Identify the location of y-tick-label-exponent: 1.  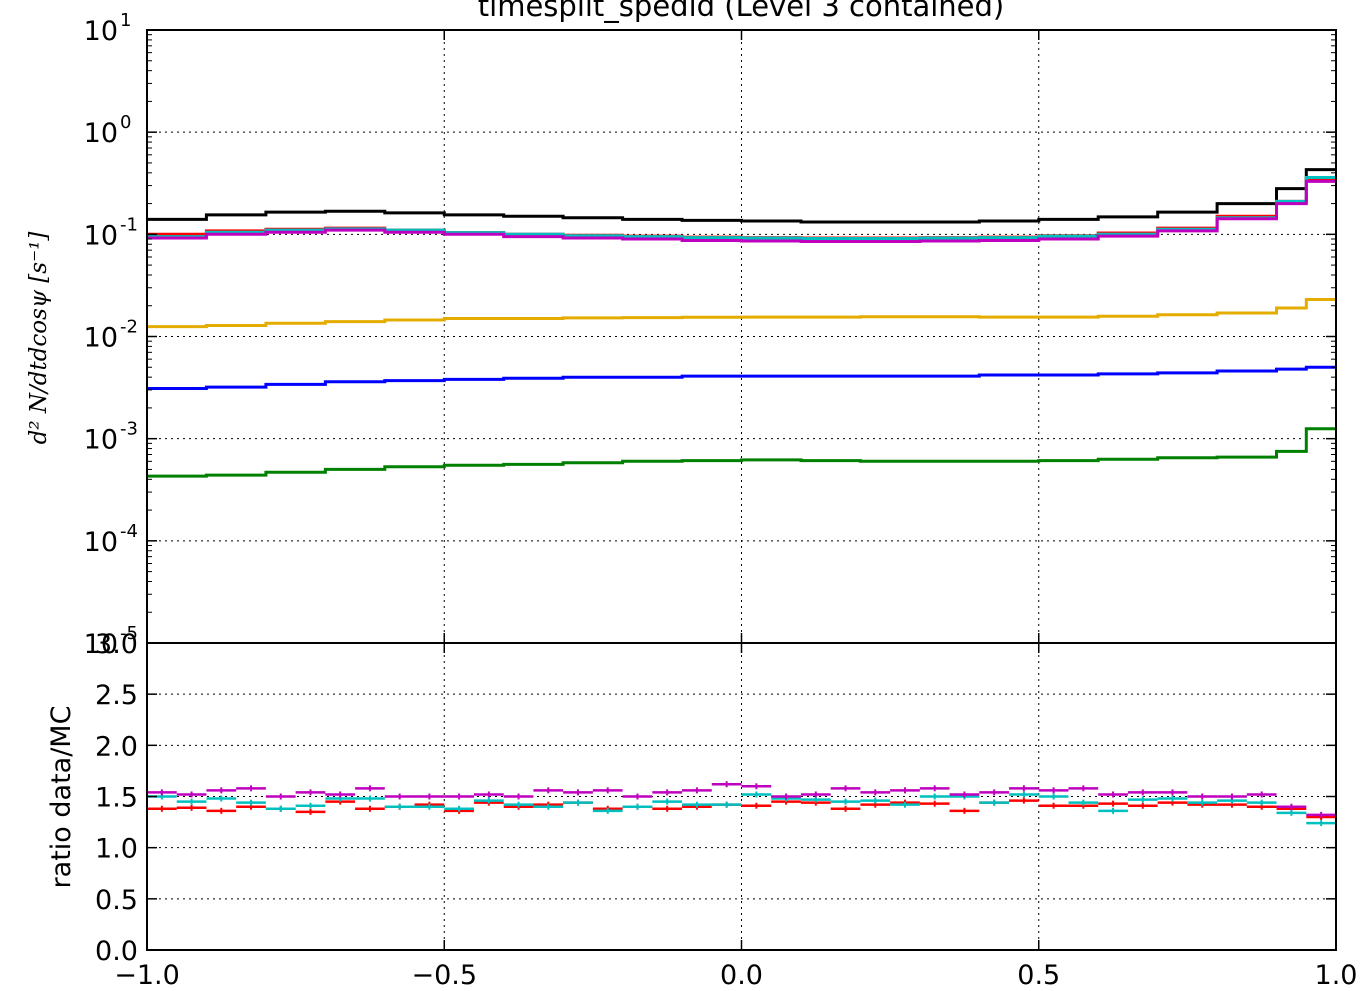
(125, 20).